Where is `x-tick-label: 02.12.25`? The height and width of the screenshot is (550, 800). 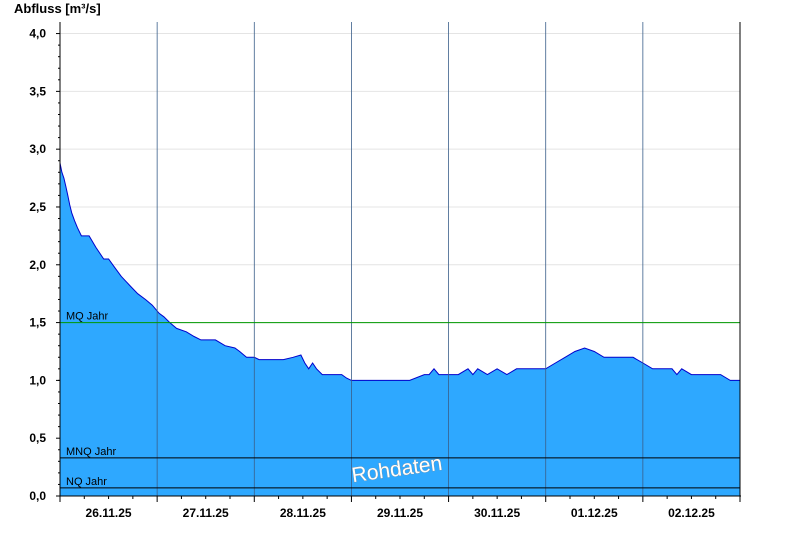 x-tick-label: 02.12.25 is located at coordinates (691, 513).